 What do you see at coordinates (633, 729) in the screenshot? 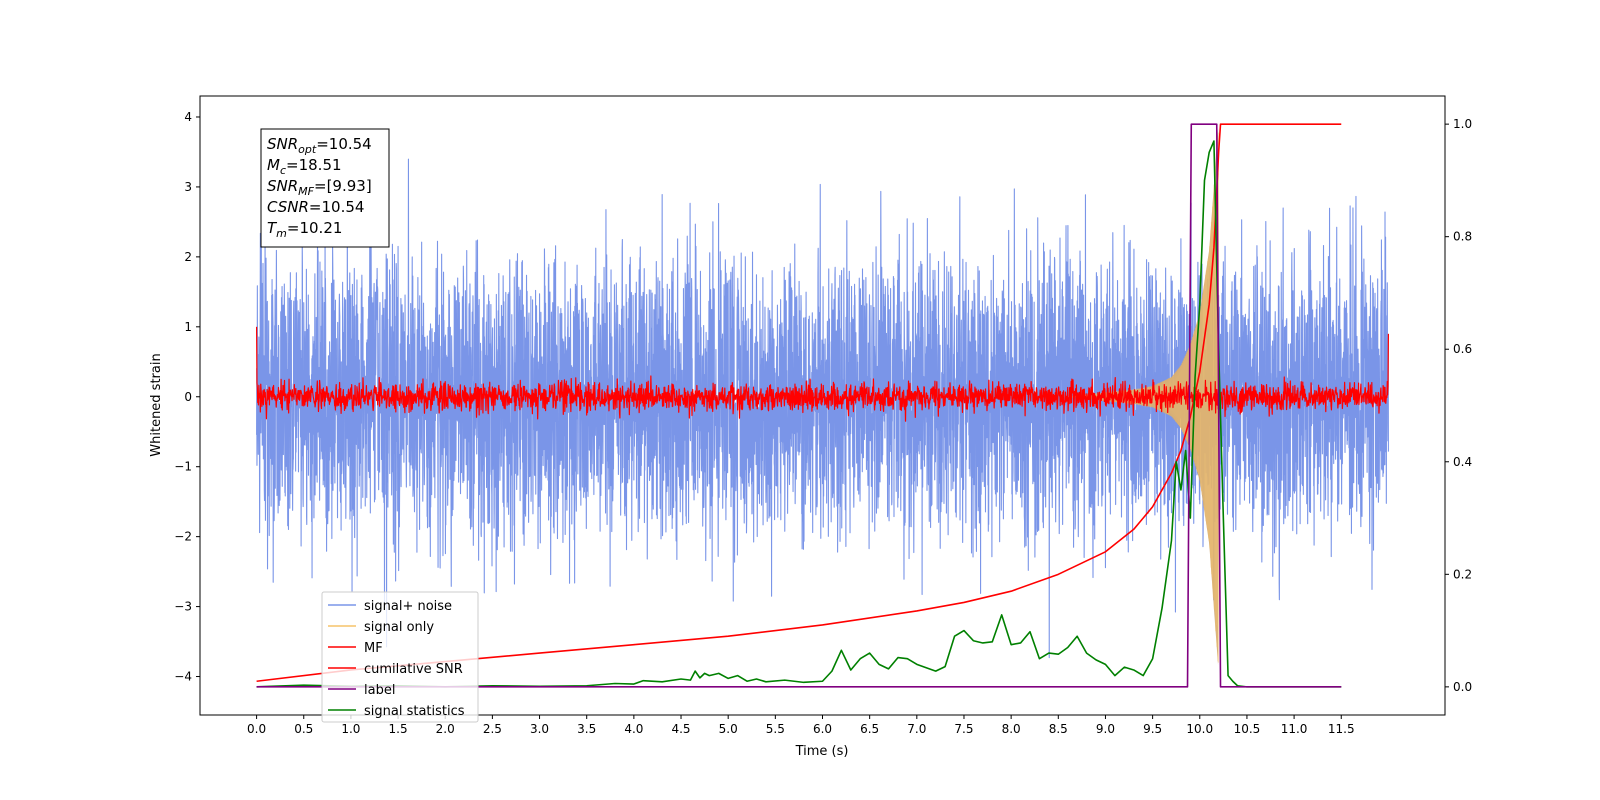
I see `x-tick-label: 4.0` at bounding box center [633, 729].